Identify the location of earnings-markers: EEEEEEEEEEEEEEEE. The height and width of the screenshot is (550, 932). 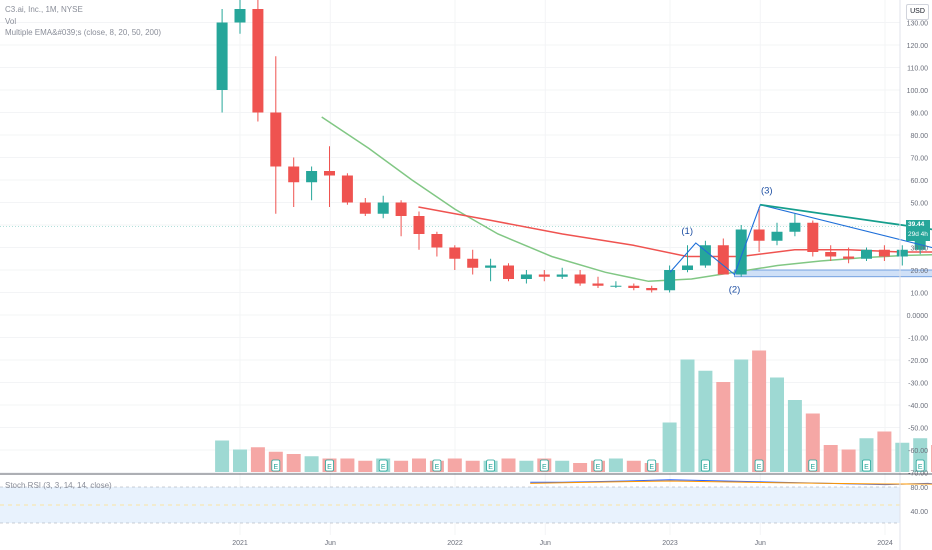
(598, 465).